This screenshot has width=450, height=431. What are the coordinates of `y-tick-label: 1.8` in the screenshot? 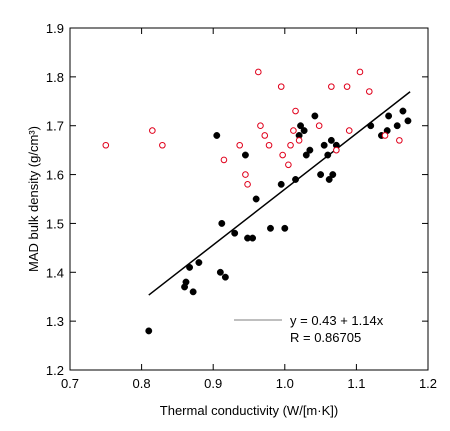 It's located at (55, 77).